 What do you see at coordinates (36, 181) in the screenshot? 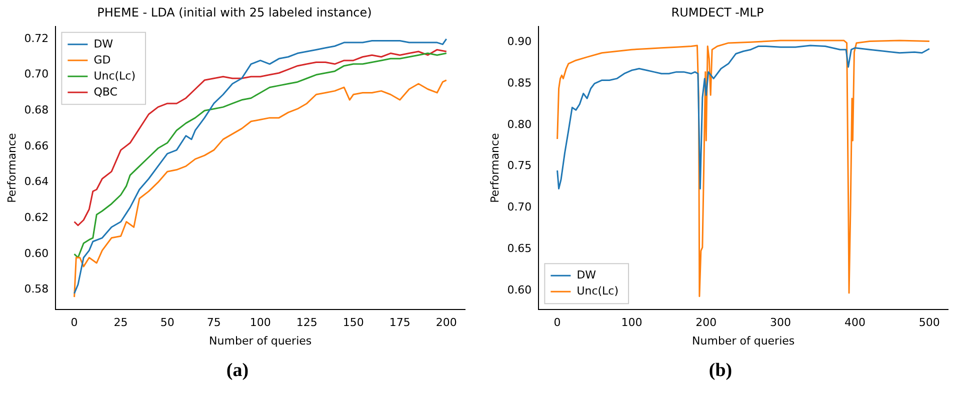
I see `y-tick-label: 0.64` at bounding box center [36, 181].